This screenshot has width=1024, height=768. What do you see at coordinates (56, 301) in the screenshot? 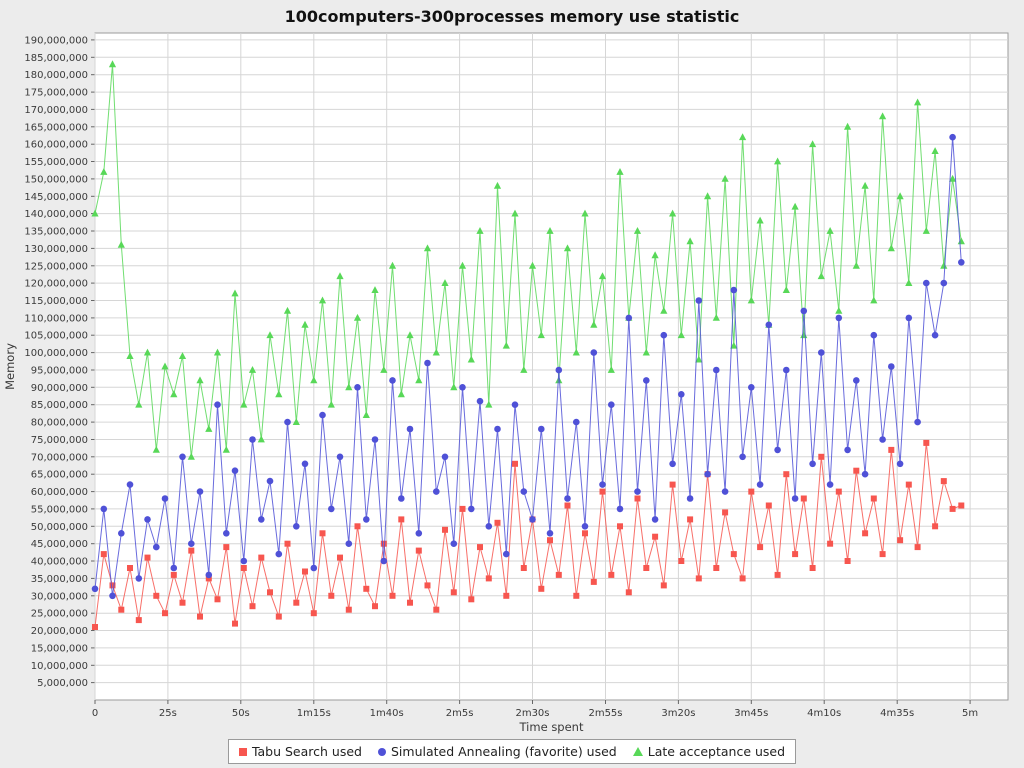
I see `svg-text: 115,000,000` at bounding box center [56, 301].